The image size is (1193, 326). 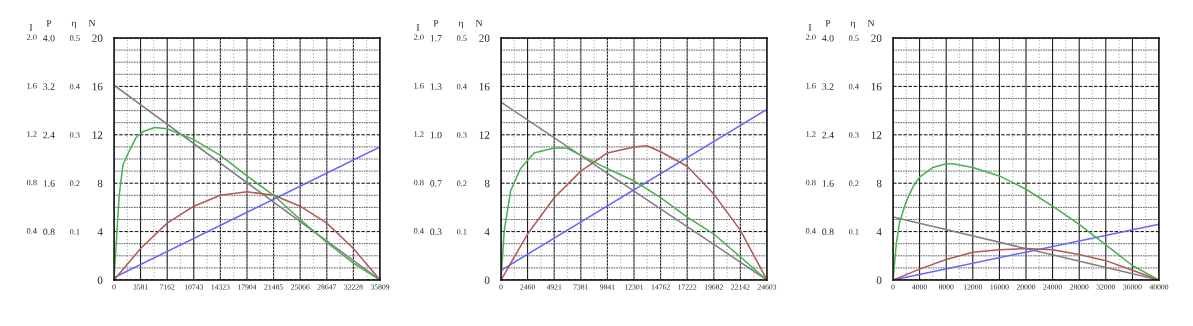 What do you see at coordinates (436, 135) in the screenshot?
I see `y2-tick-label: 1.0` at bounding box center [436, 135].